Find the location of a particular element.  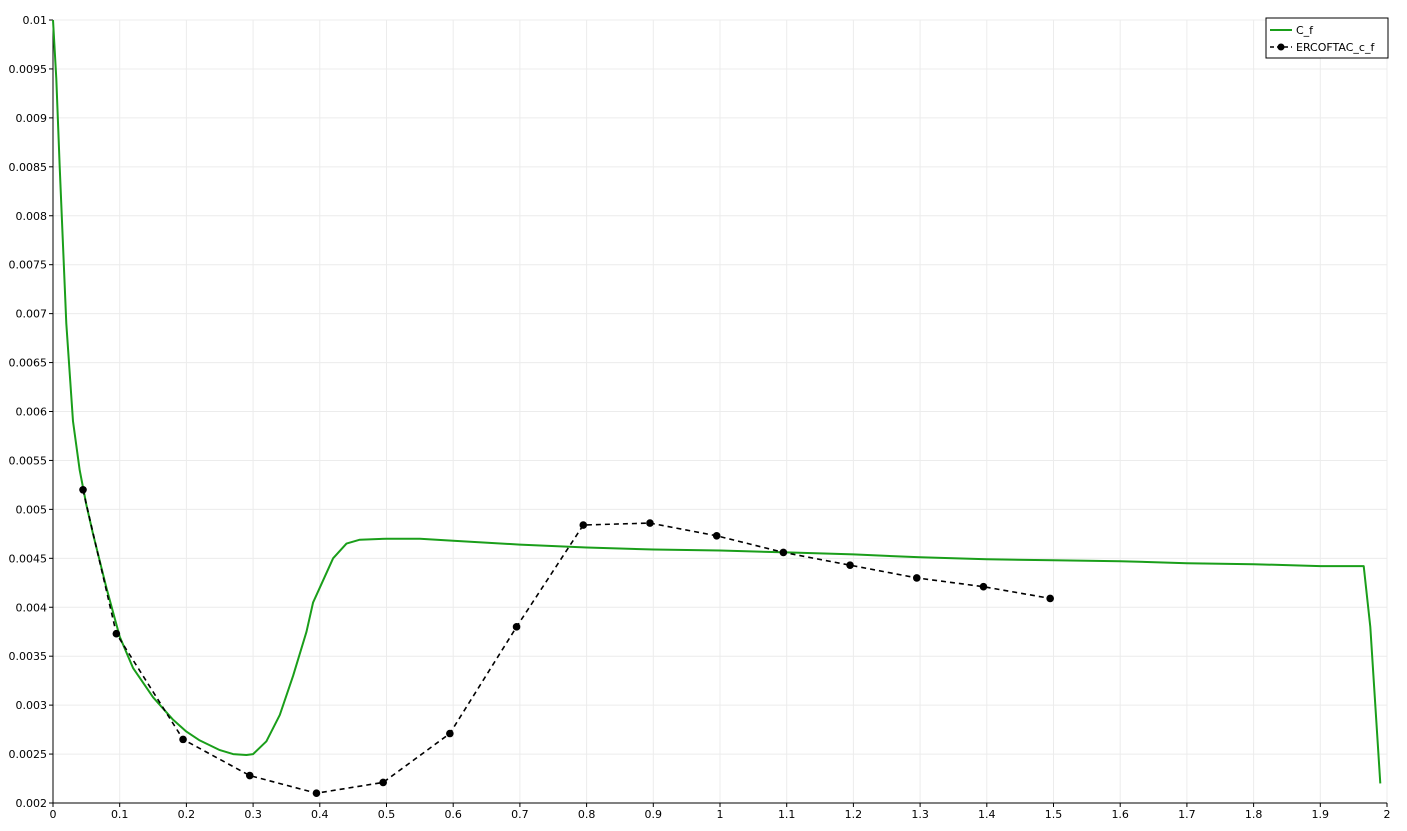

x-tick-label: 1.7 is located at coordinates (1187, 814).